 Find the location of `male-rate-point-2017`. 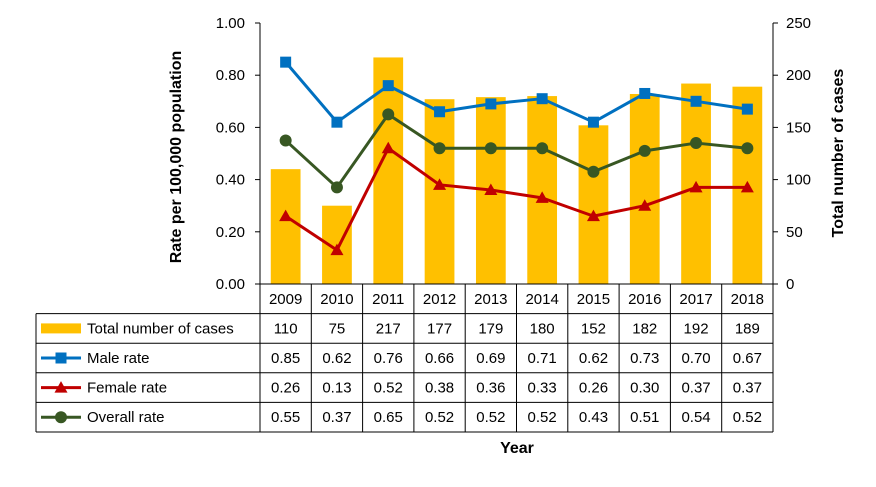

male-rate-point-2017 is located at coordinates (696, 101).